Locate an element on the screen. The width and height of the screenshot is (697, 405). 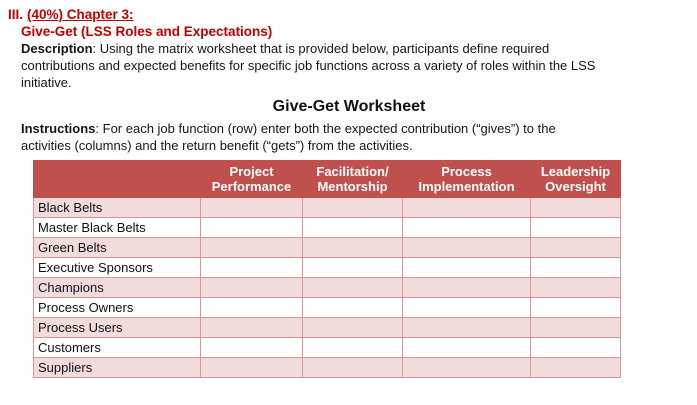
column-header-line: Leadership is located at coordinates (575, 171).